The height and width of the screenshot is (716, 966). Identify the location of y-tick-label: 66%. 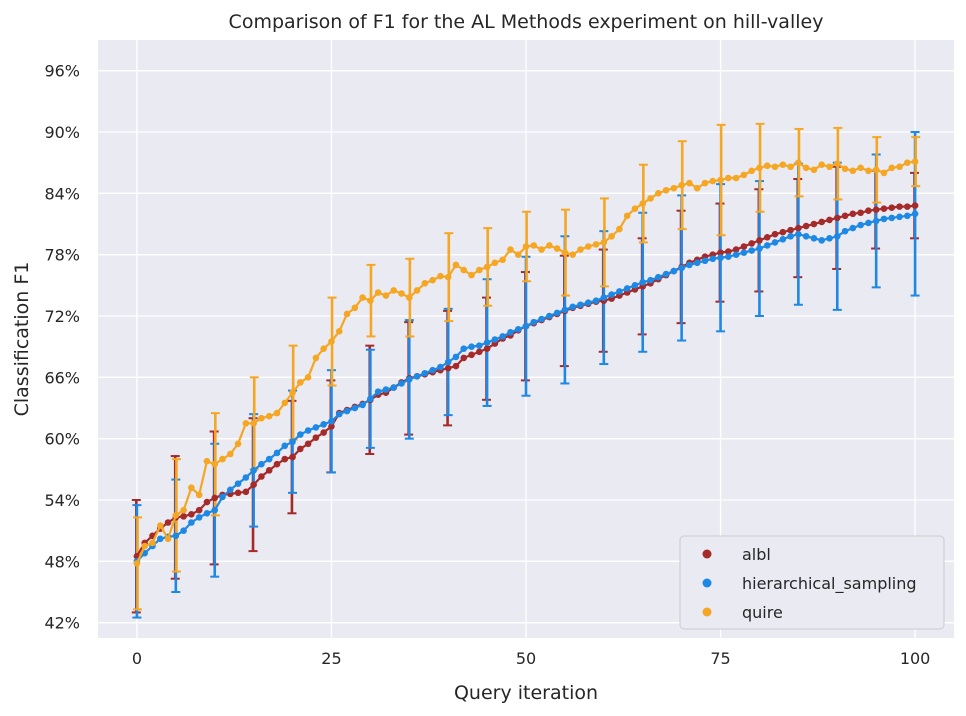
(62, 377).